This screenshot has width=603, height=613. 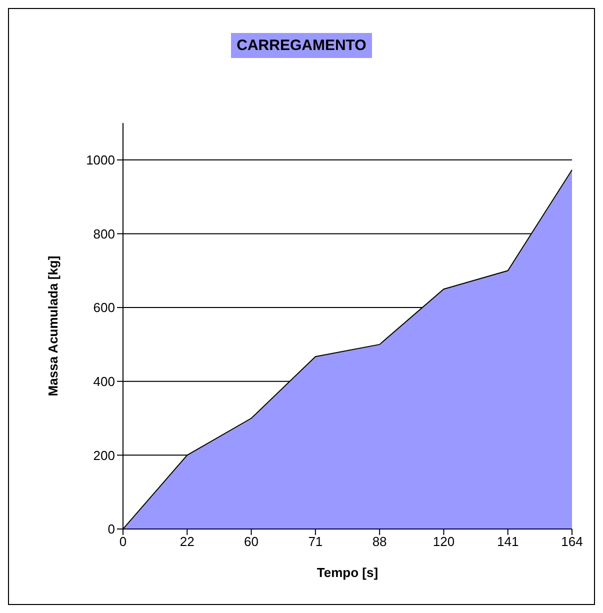 I want to click on x-tick-label: 60, so click(x=251, y=542).